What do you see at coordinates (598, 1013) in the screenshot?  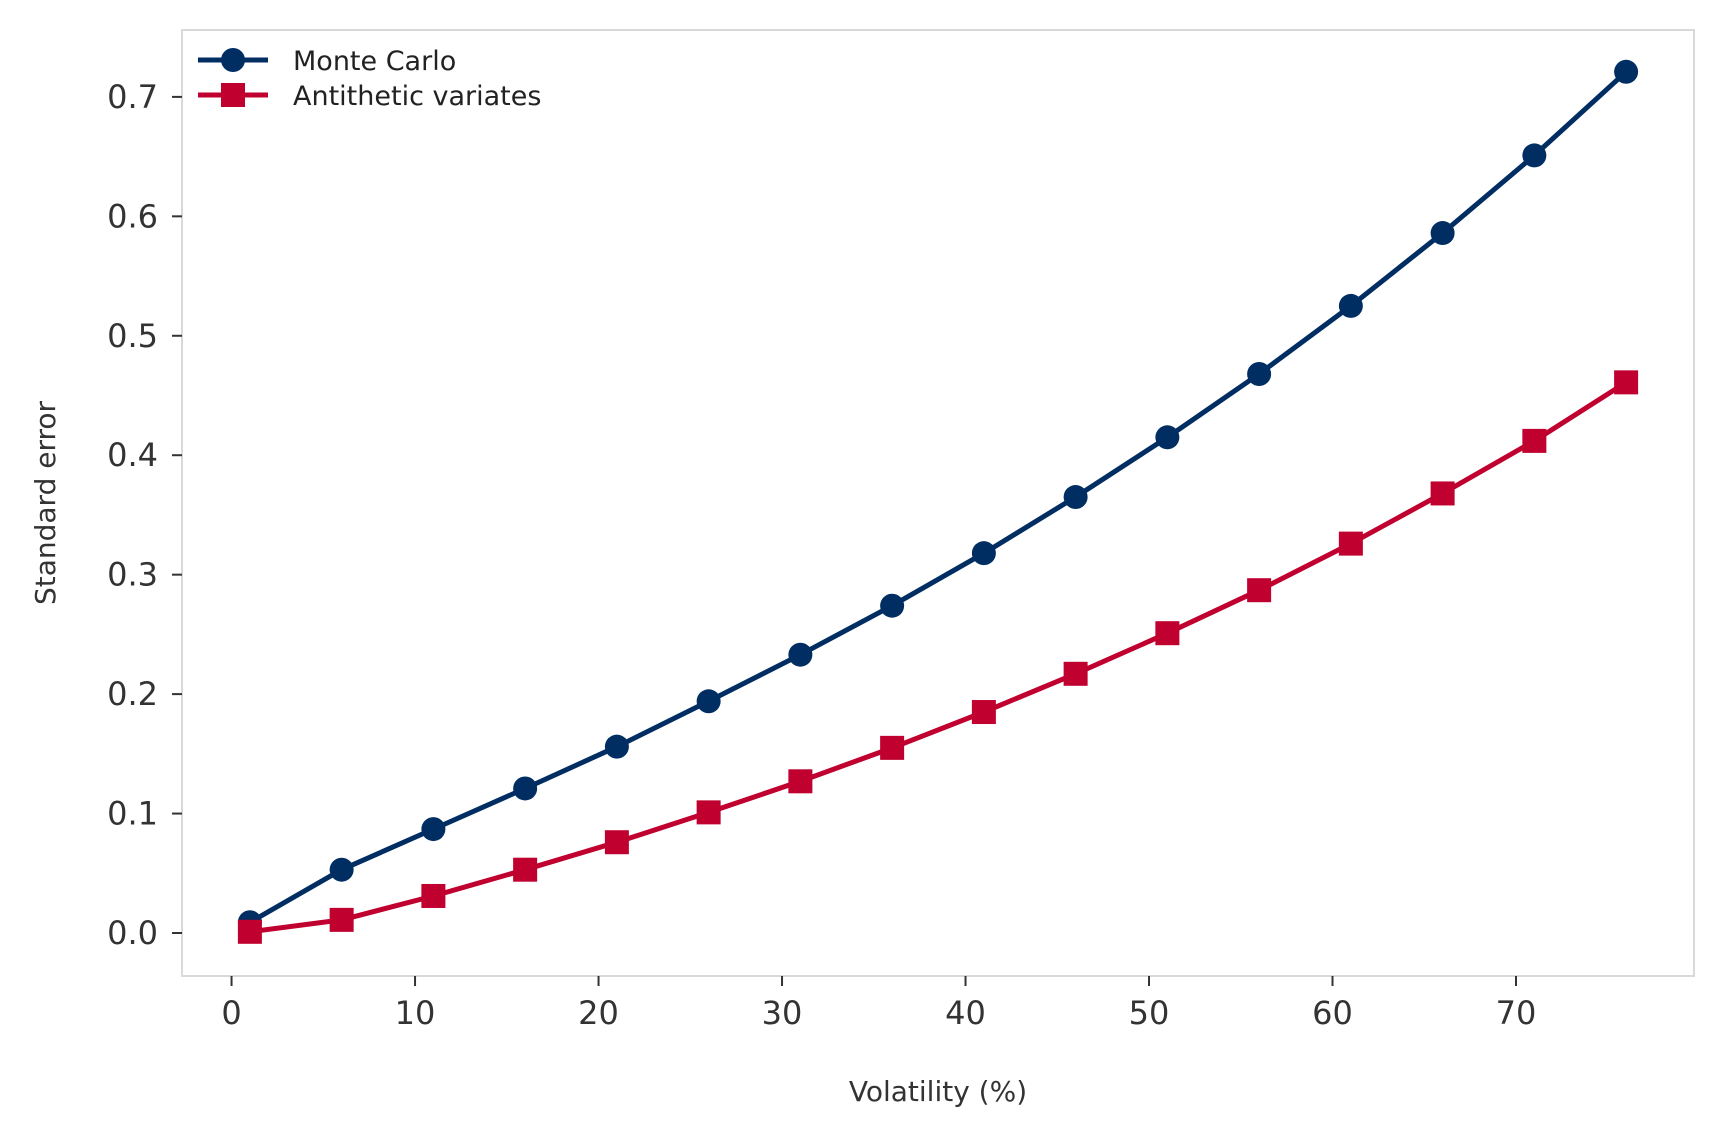 I see `x-tick-label: 20` at bounding box center [598, 1013].